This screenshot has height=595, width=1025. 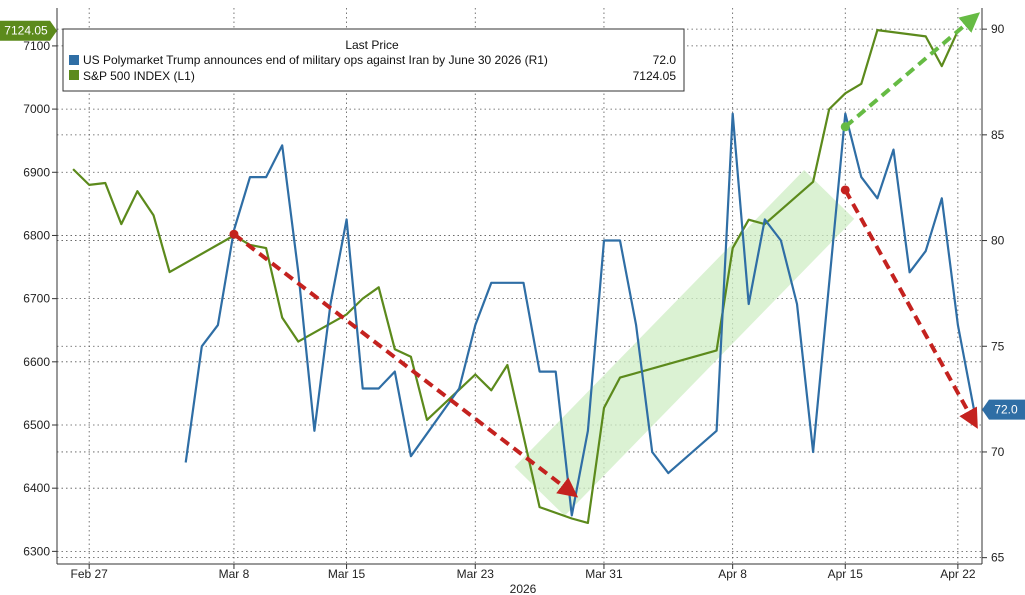 I want to click on right-axis-tick-label: 75, so click(x=998, y=346).